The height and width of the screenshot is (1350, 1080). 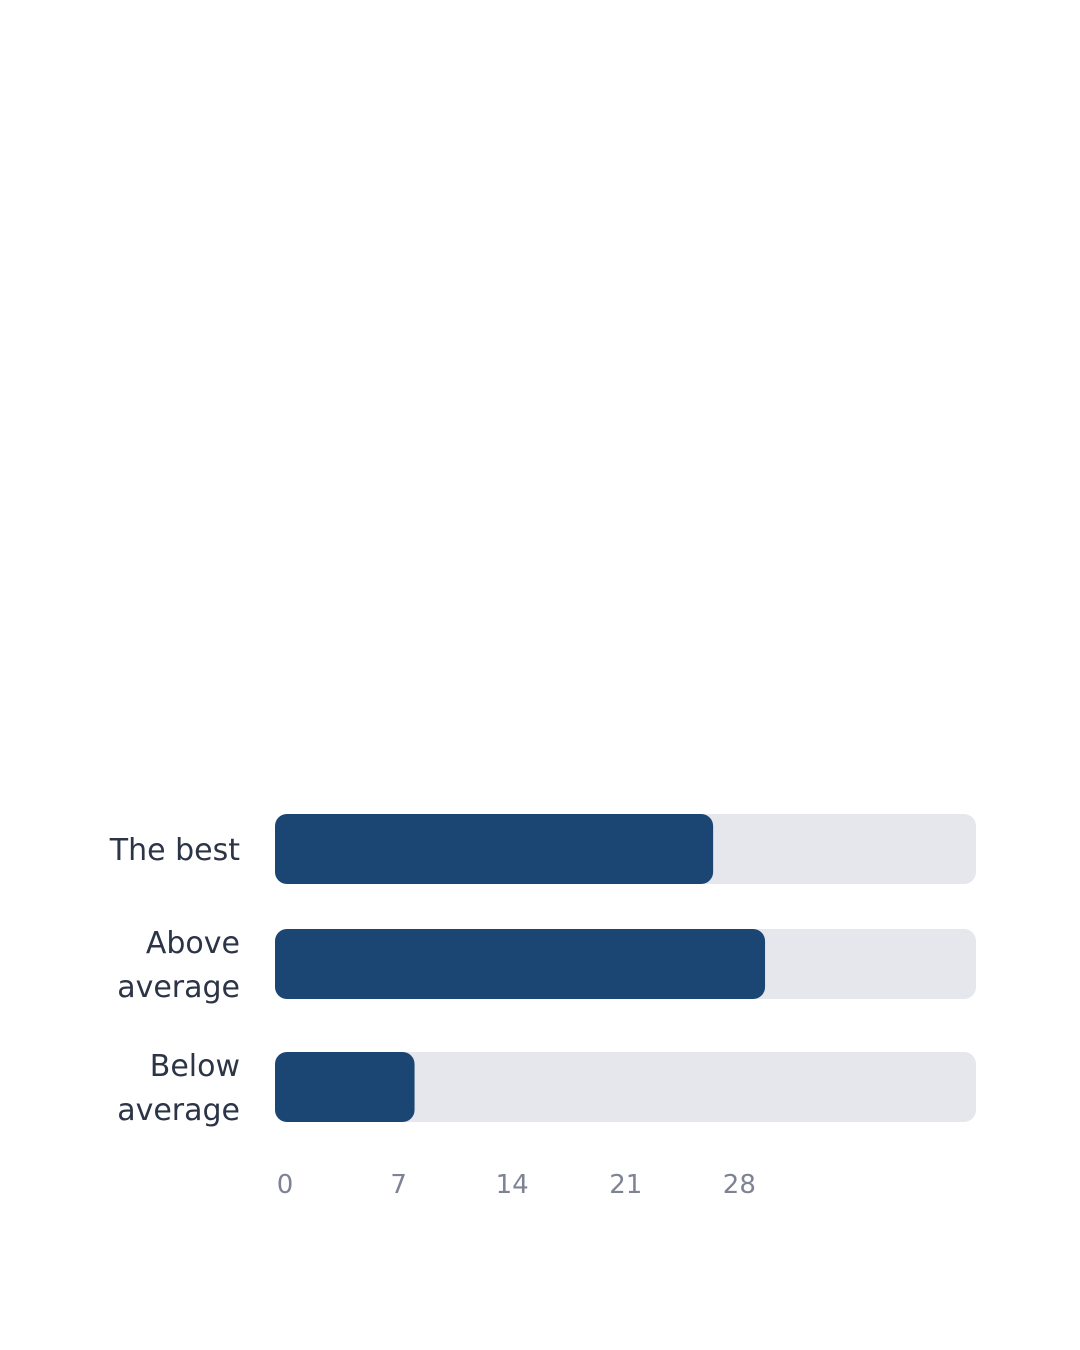 What do you see at coordinates (625, 1087) in the screenshot?
I see `bar-track-below-average` at bounding box center [625, 1087].